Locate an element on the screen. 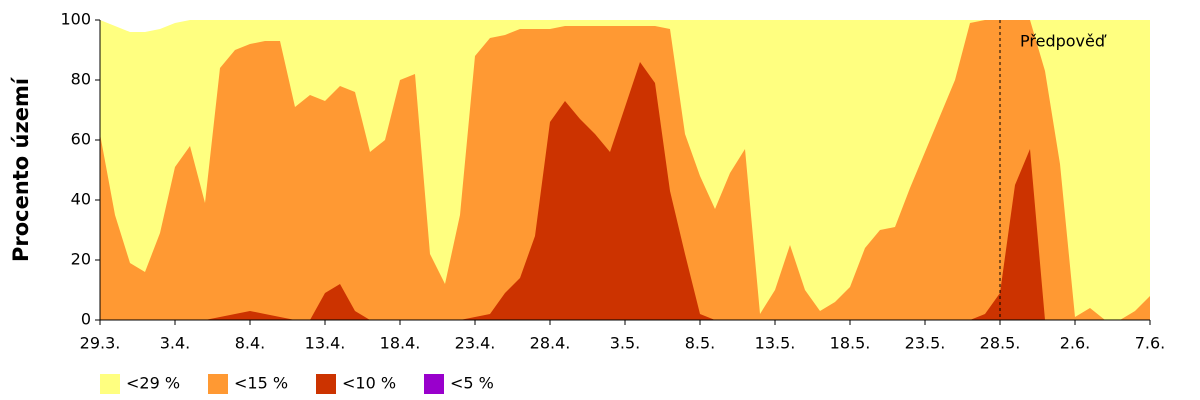 The image size is (1200, 400). x-tick-label: 18.4. is located at coordinates (400, 343).